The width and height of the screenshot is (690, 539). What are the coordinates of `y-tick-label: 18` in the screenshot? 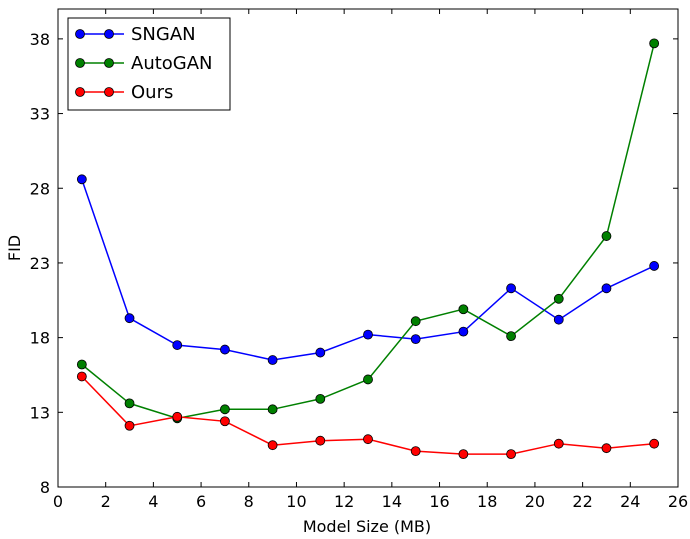 It's located at (40, 338).